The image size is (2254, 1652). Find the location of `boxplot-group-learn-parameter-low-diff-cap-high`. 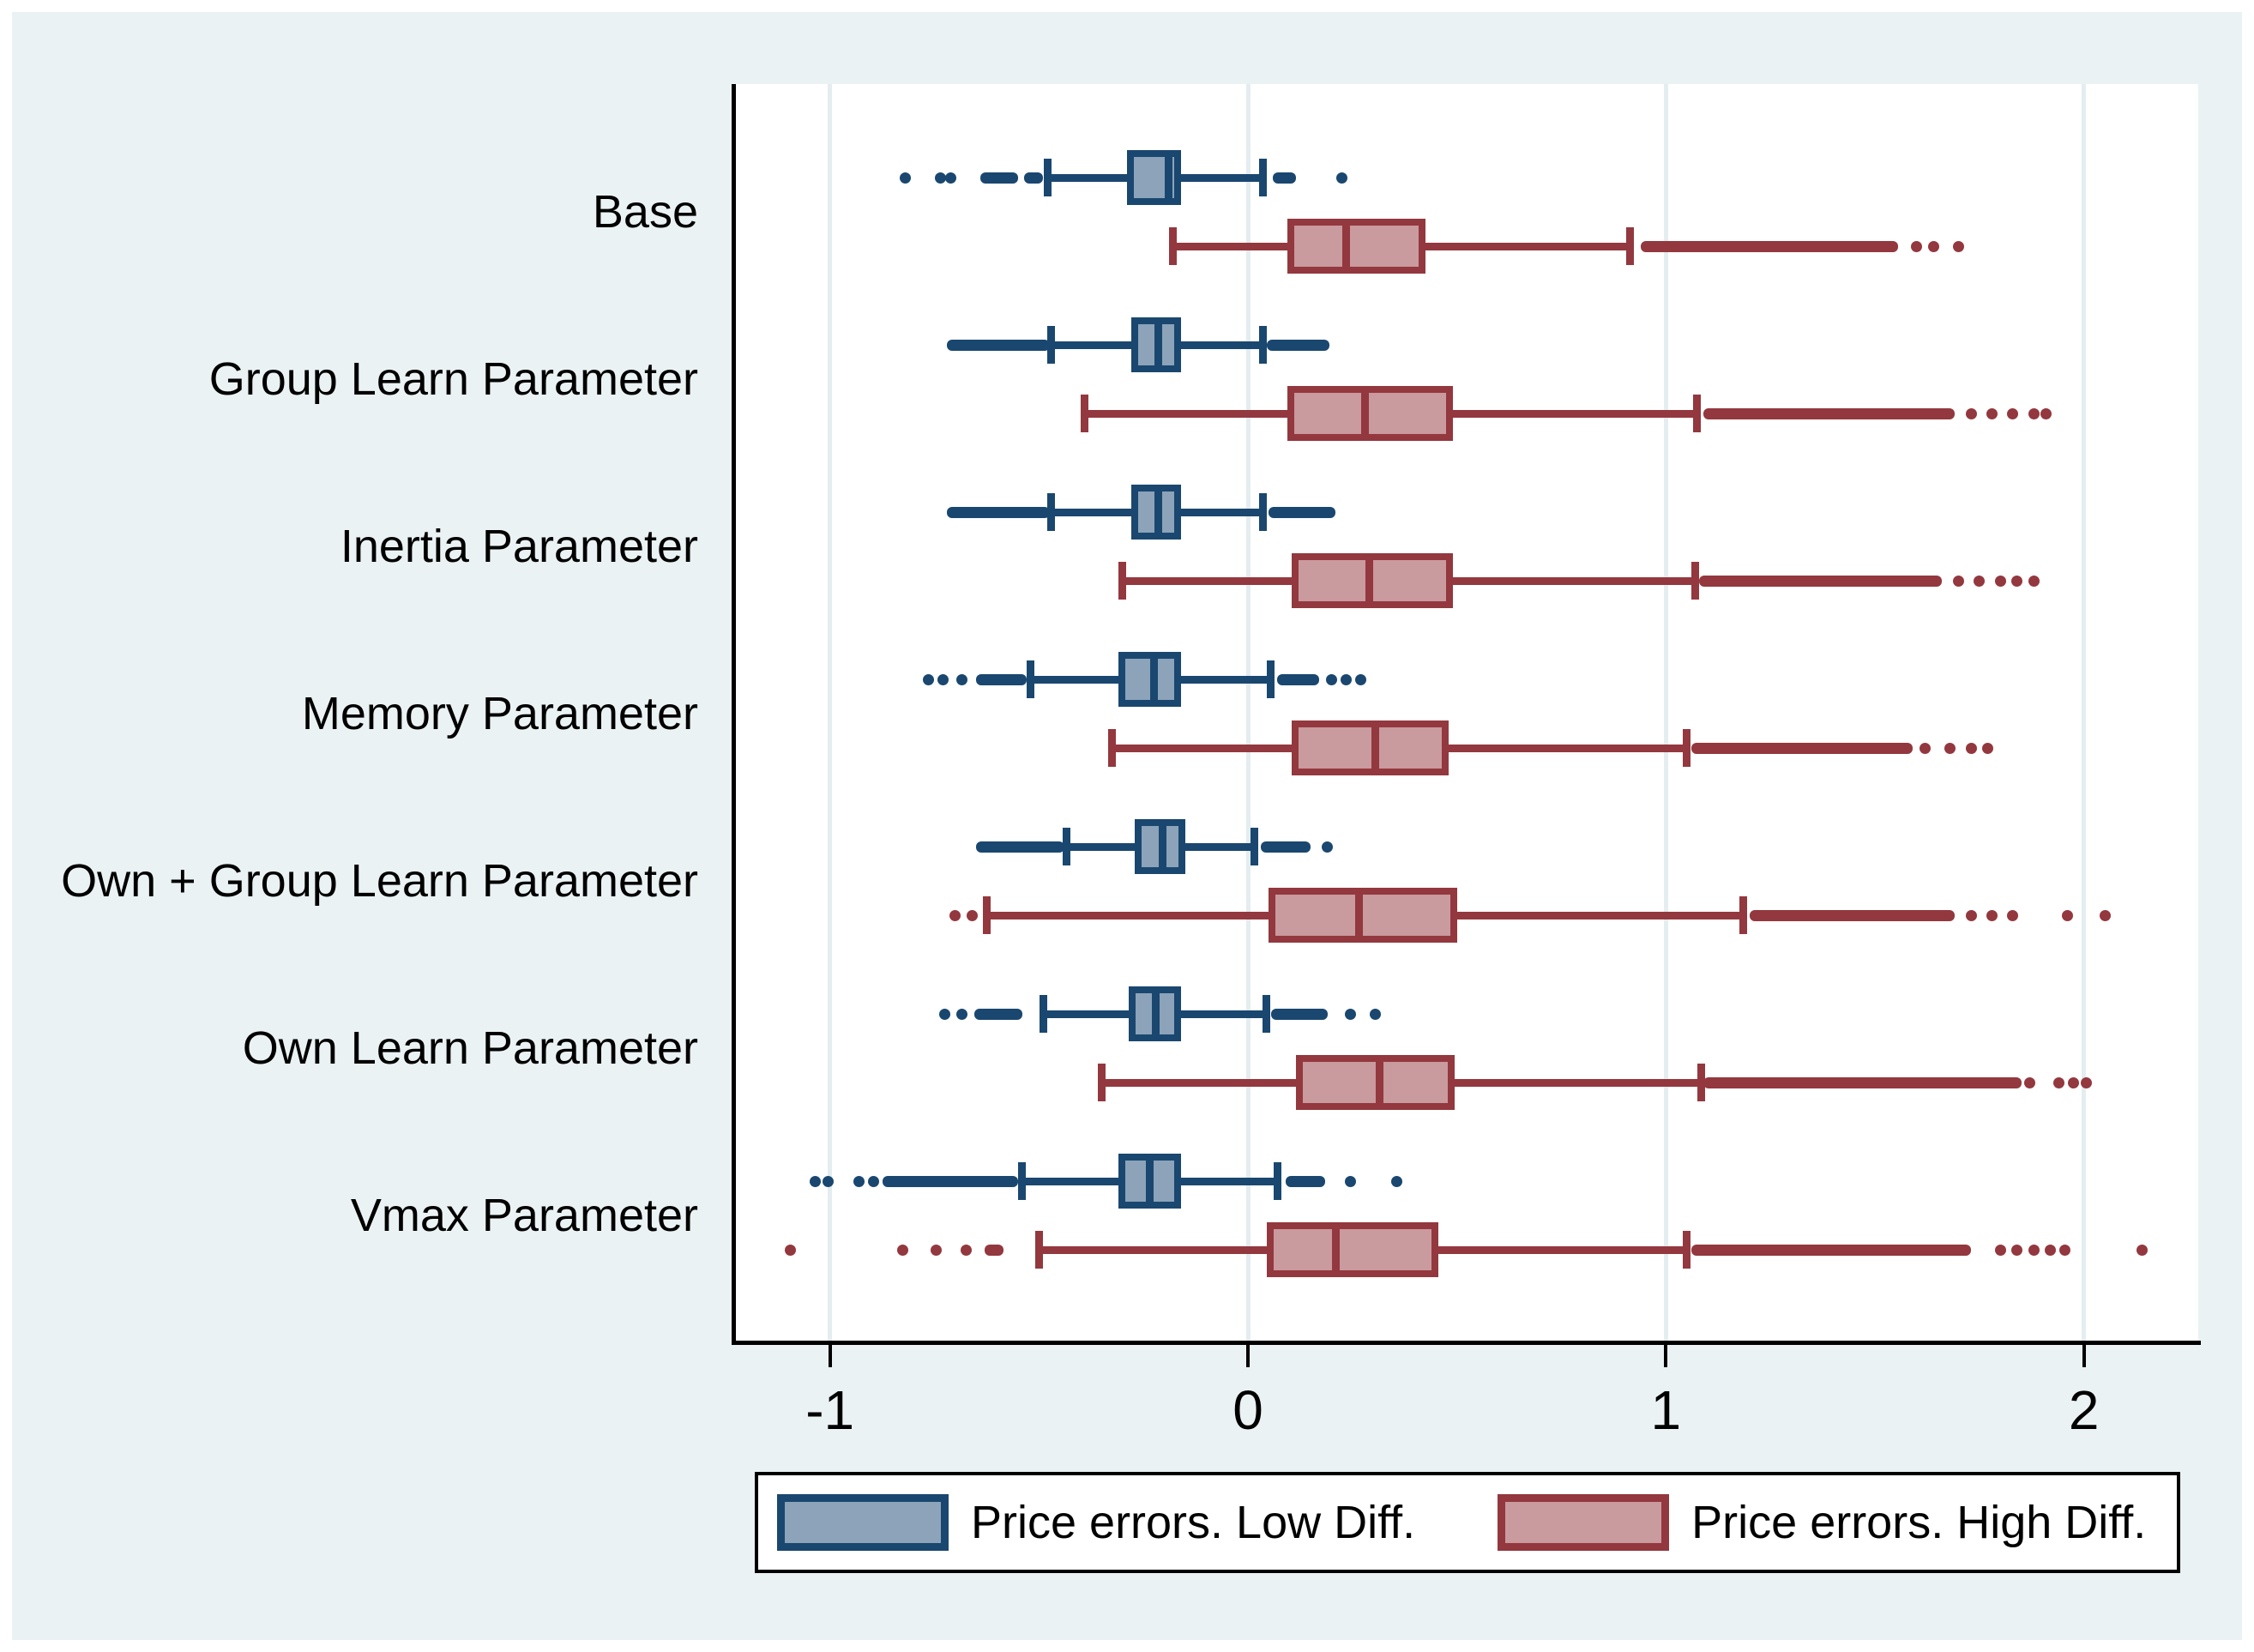

boxplot-group-learn-parameter-low-diff-cap-high is located at coordinates (1263, 345).